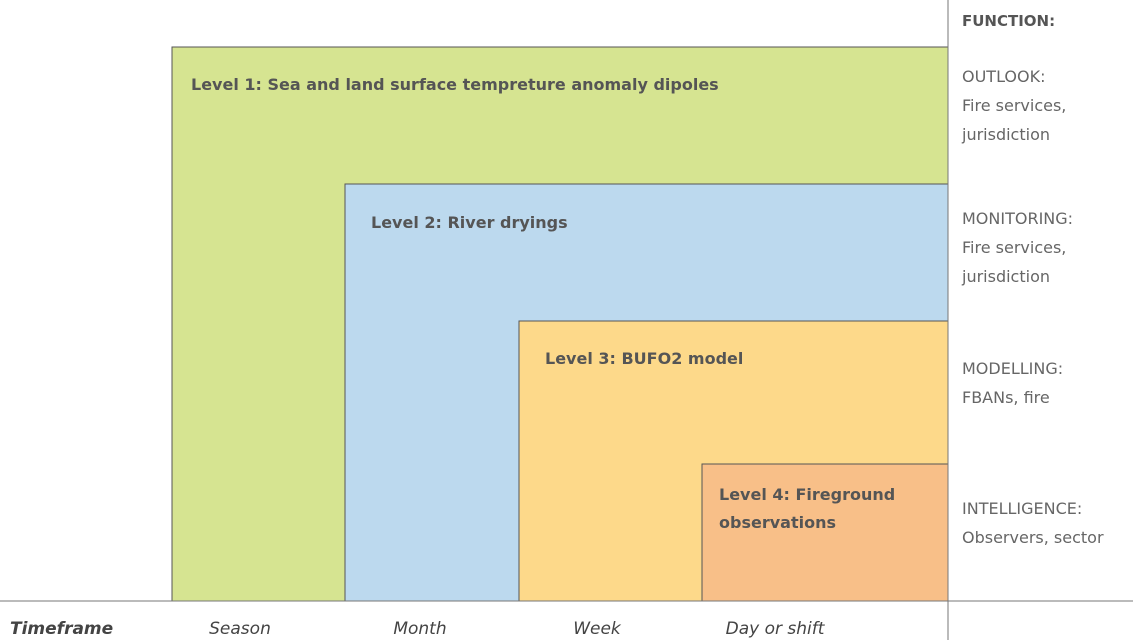  I want to click on timeframe-item: Season, so click(240, 629).